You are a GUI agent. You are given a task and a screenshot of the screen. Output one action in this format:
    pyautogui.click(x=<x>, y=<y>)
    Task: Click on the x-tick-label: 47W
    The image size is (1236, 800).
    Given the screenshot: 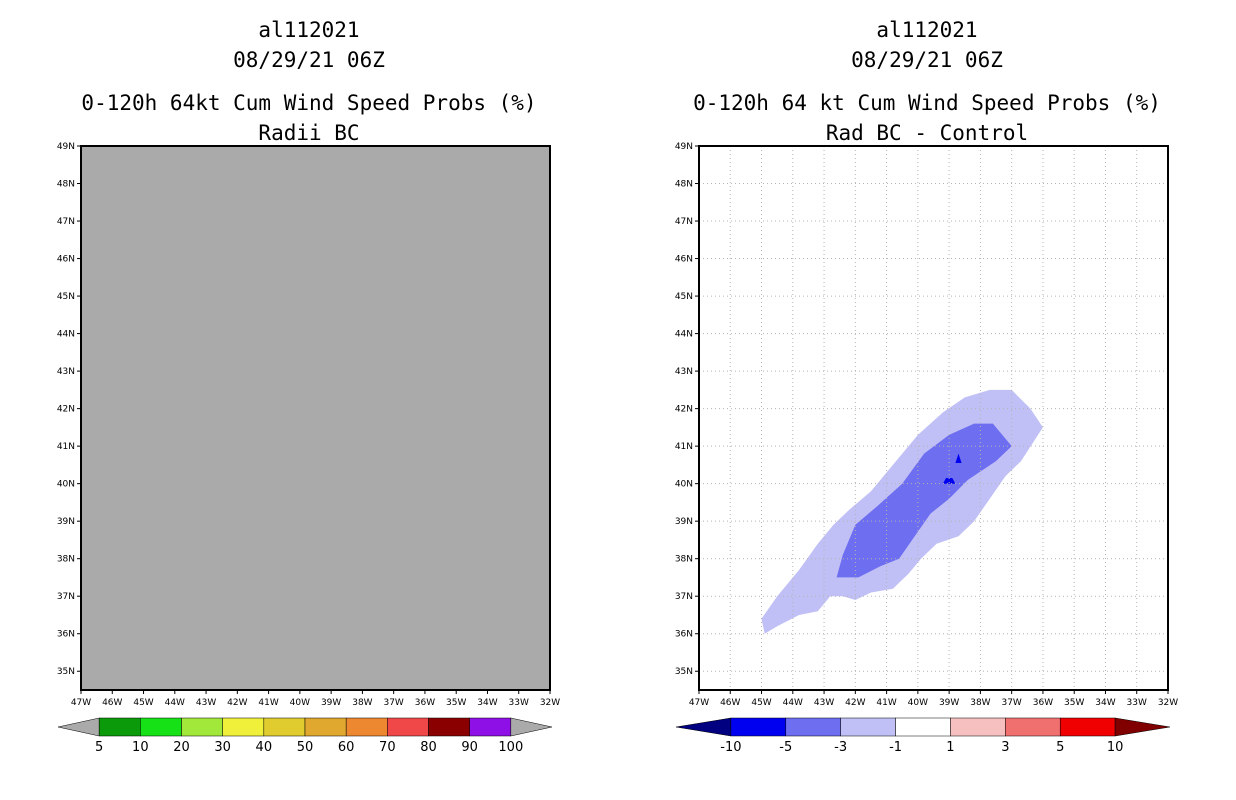 What is the action you would take?
    pyautogui.click(x=699, y=703)
    